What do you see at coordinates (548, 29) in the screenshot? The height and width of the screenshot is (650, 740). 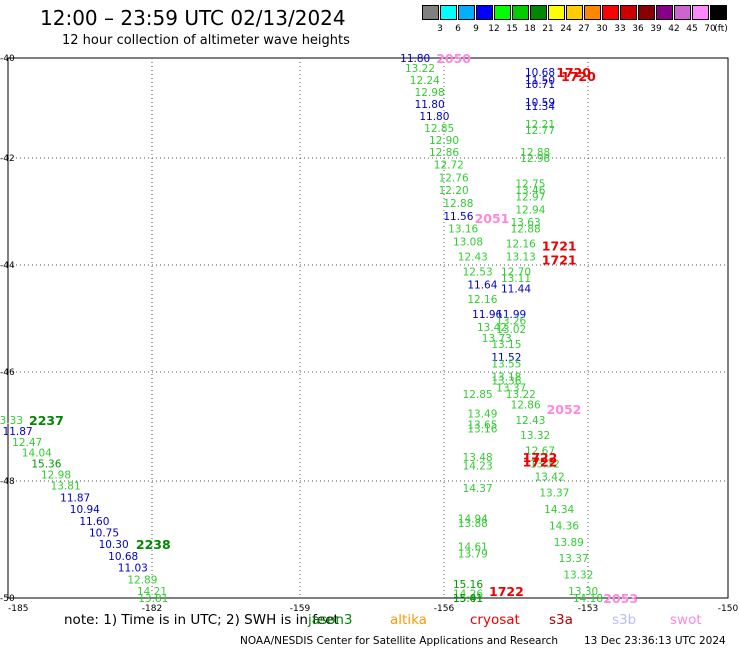 I see `colorbar-label: 21` at bounding box center [548, 29].